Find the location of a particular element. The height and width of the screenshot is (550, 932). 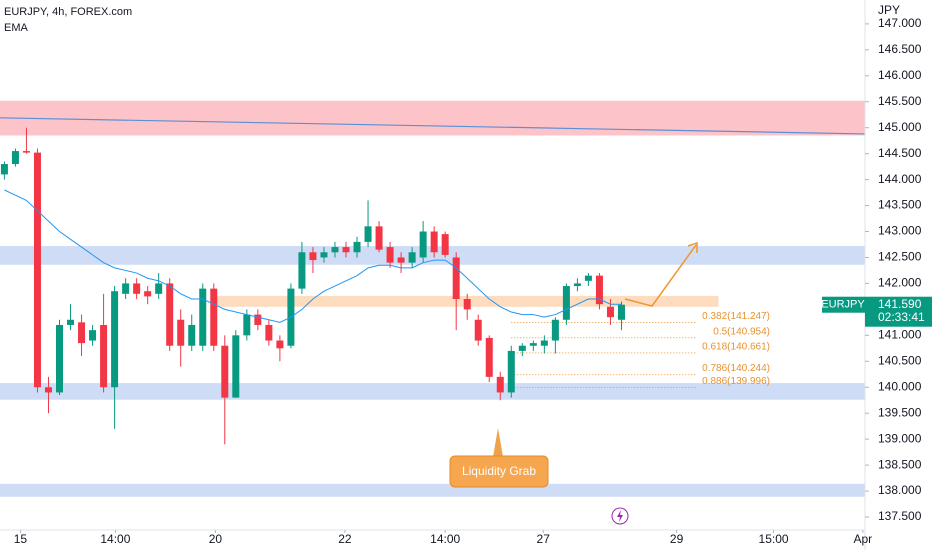

x-tick-label: 20 is located at coordinates (216, 539).